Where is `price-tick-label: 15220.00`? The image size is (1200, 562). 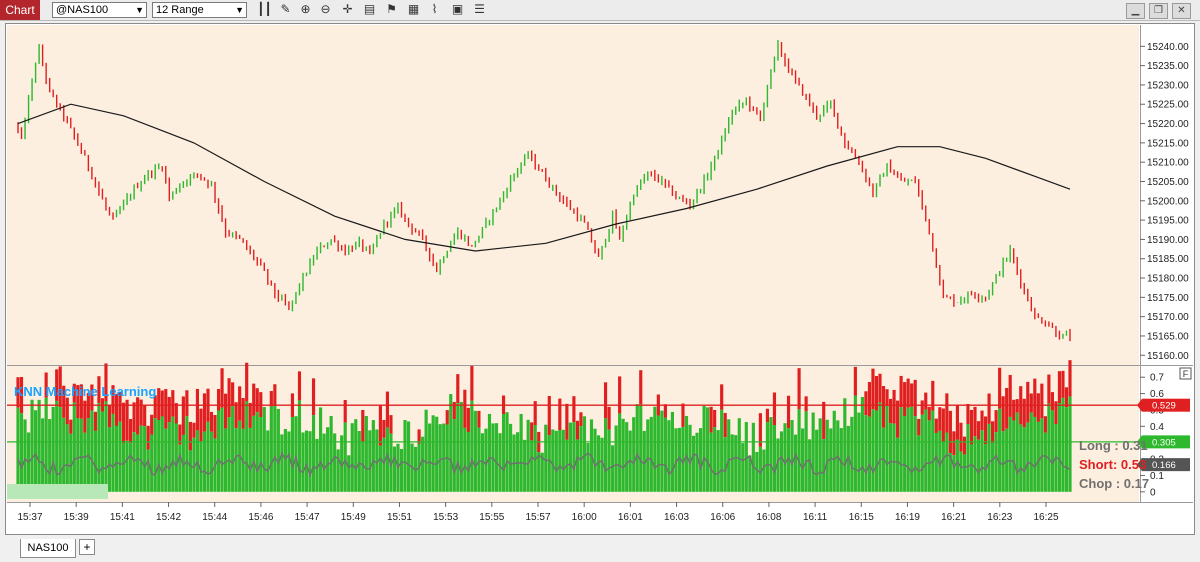 price-tick-label: 15220.00 is located at coordinates (1168, 124).